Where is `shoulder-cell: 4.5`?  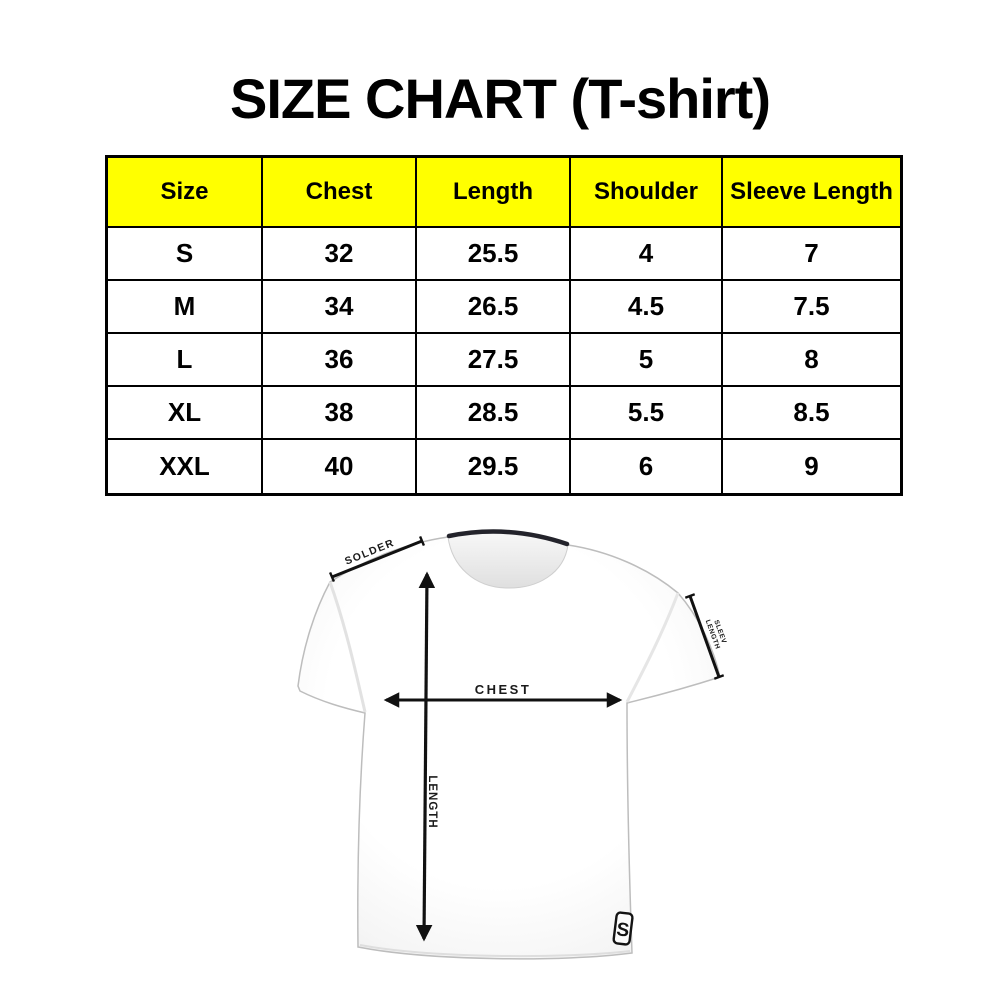
shoulder-cell: 4.5 is located at coordinates (647, 307).